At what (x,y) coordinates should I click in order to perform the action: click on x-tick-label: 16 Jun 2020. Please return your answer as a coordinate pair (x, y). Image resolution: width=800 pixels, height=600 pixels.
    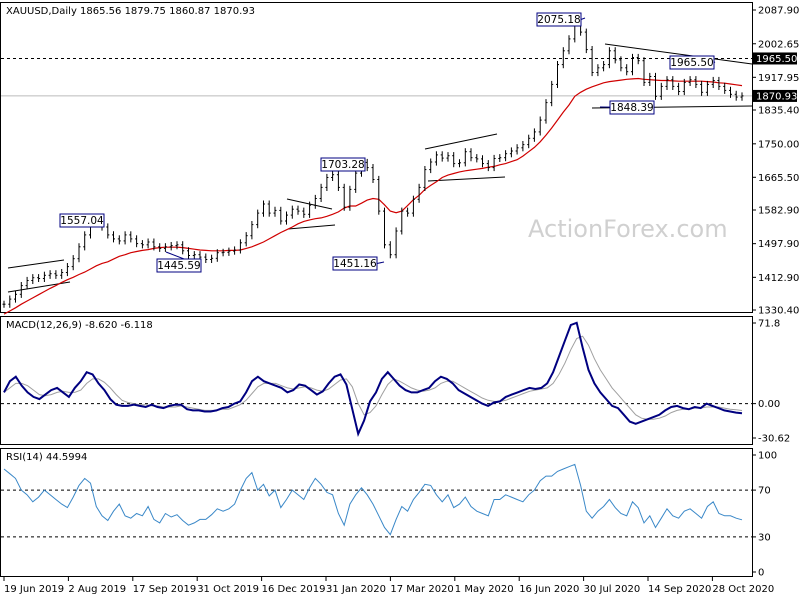
    Looking at the image, I should click on (549, 589).